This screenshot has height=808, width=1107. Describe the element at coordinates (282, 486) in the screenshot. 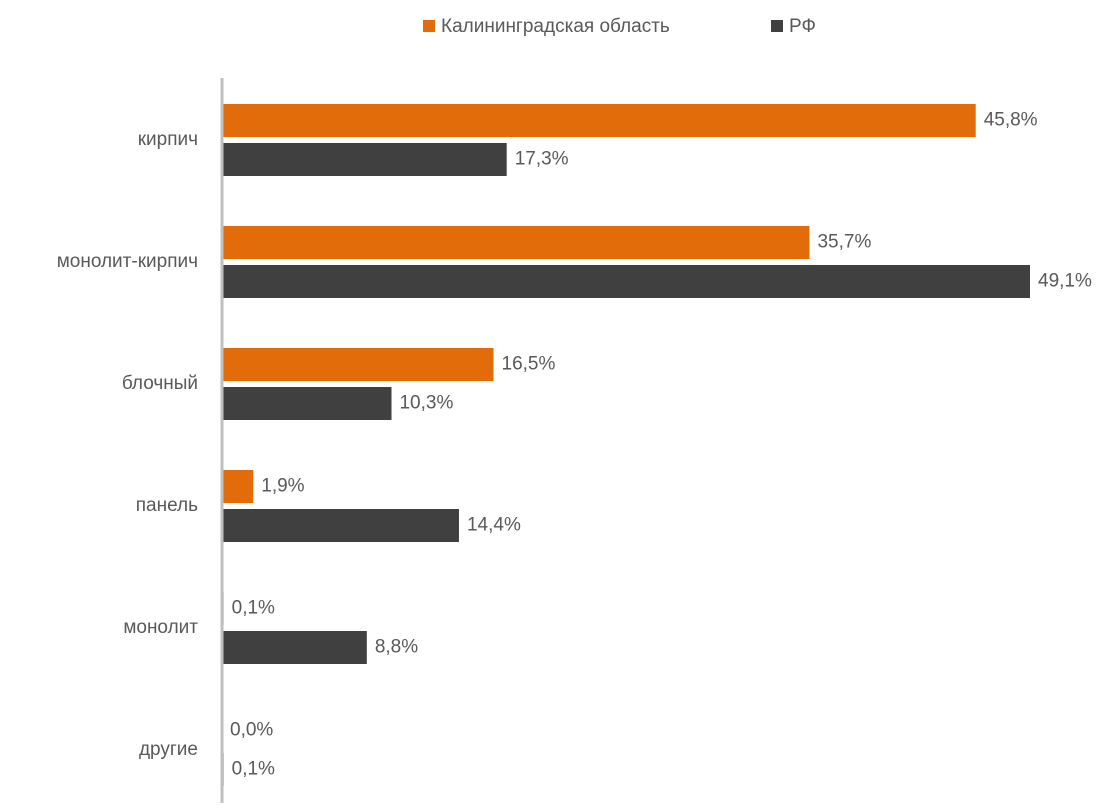

I see `value-label-kaliningrad-3: 1,9%` at that location.